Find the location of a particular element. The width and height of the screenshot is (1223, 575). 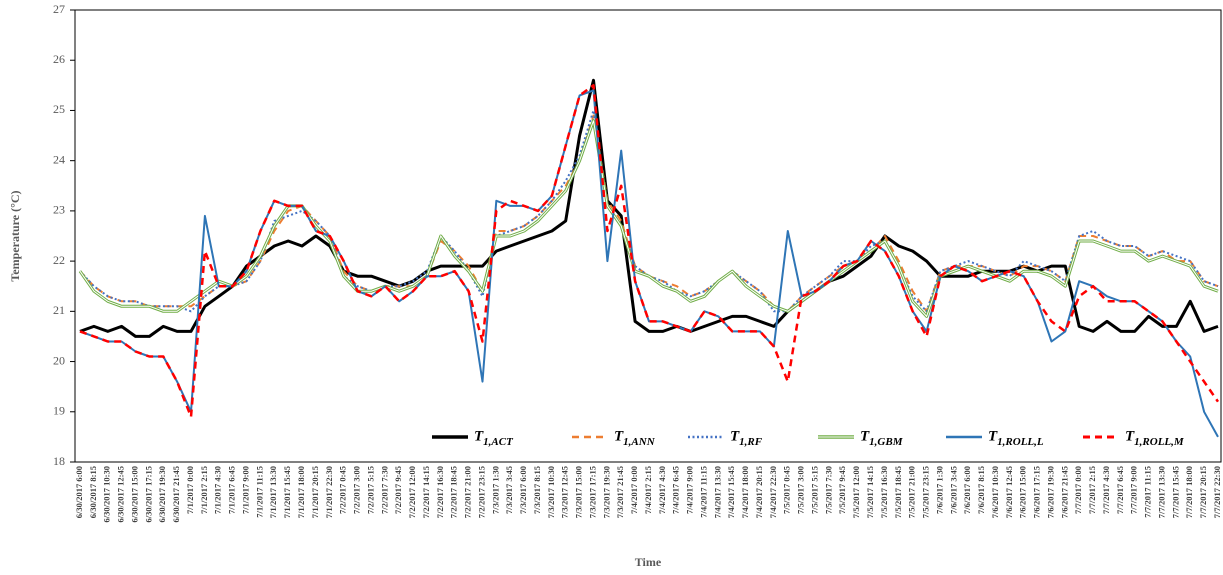

x-tick-label: 7/3/2017 3:45 is located at coordinates (509, 490).